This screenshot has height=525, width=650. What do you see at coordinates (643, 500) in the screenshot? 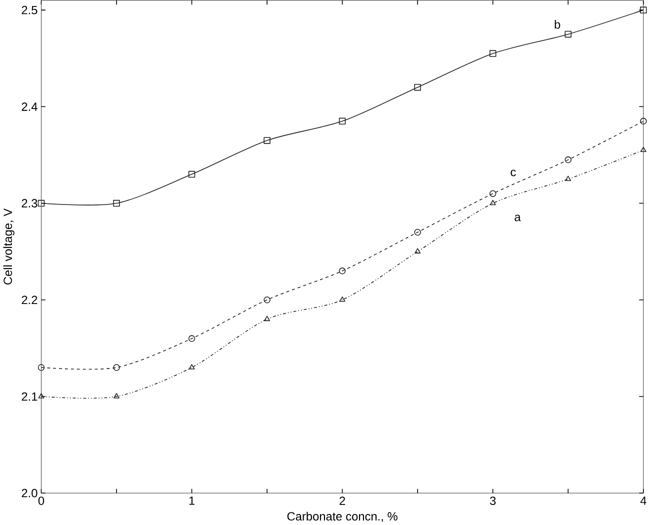
I see `x-tick-label: 4` at bounding box center [643, 500].